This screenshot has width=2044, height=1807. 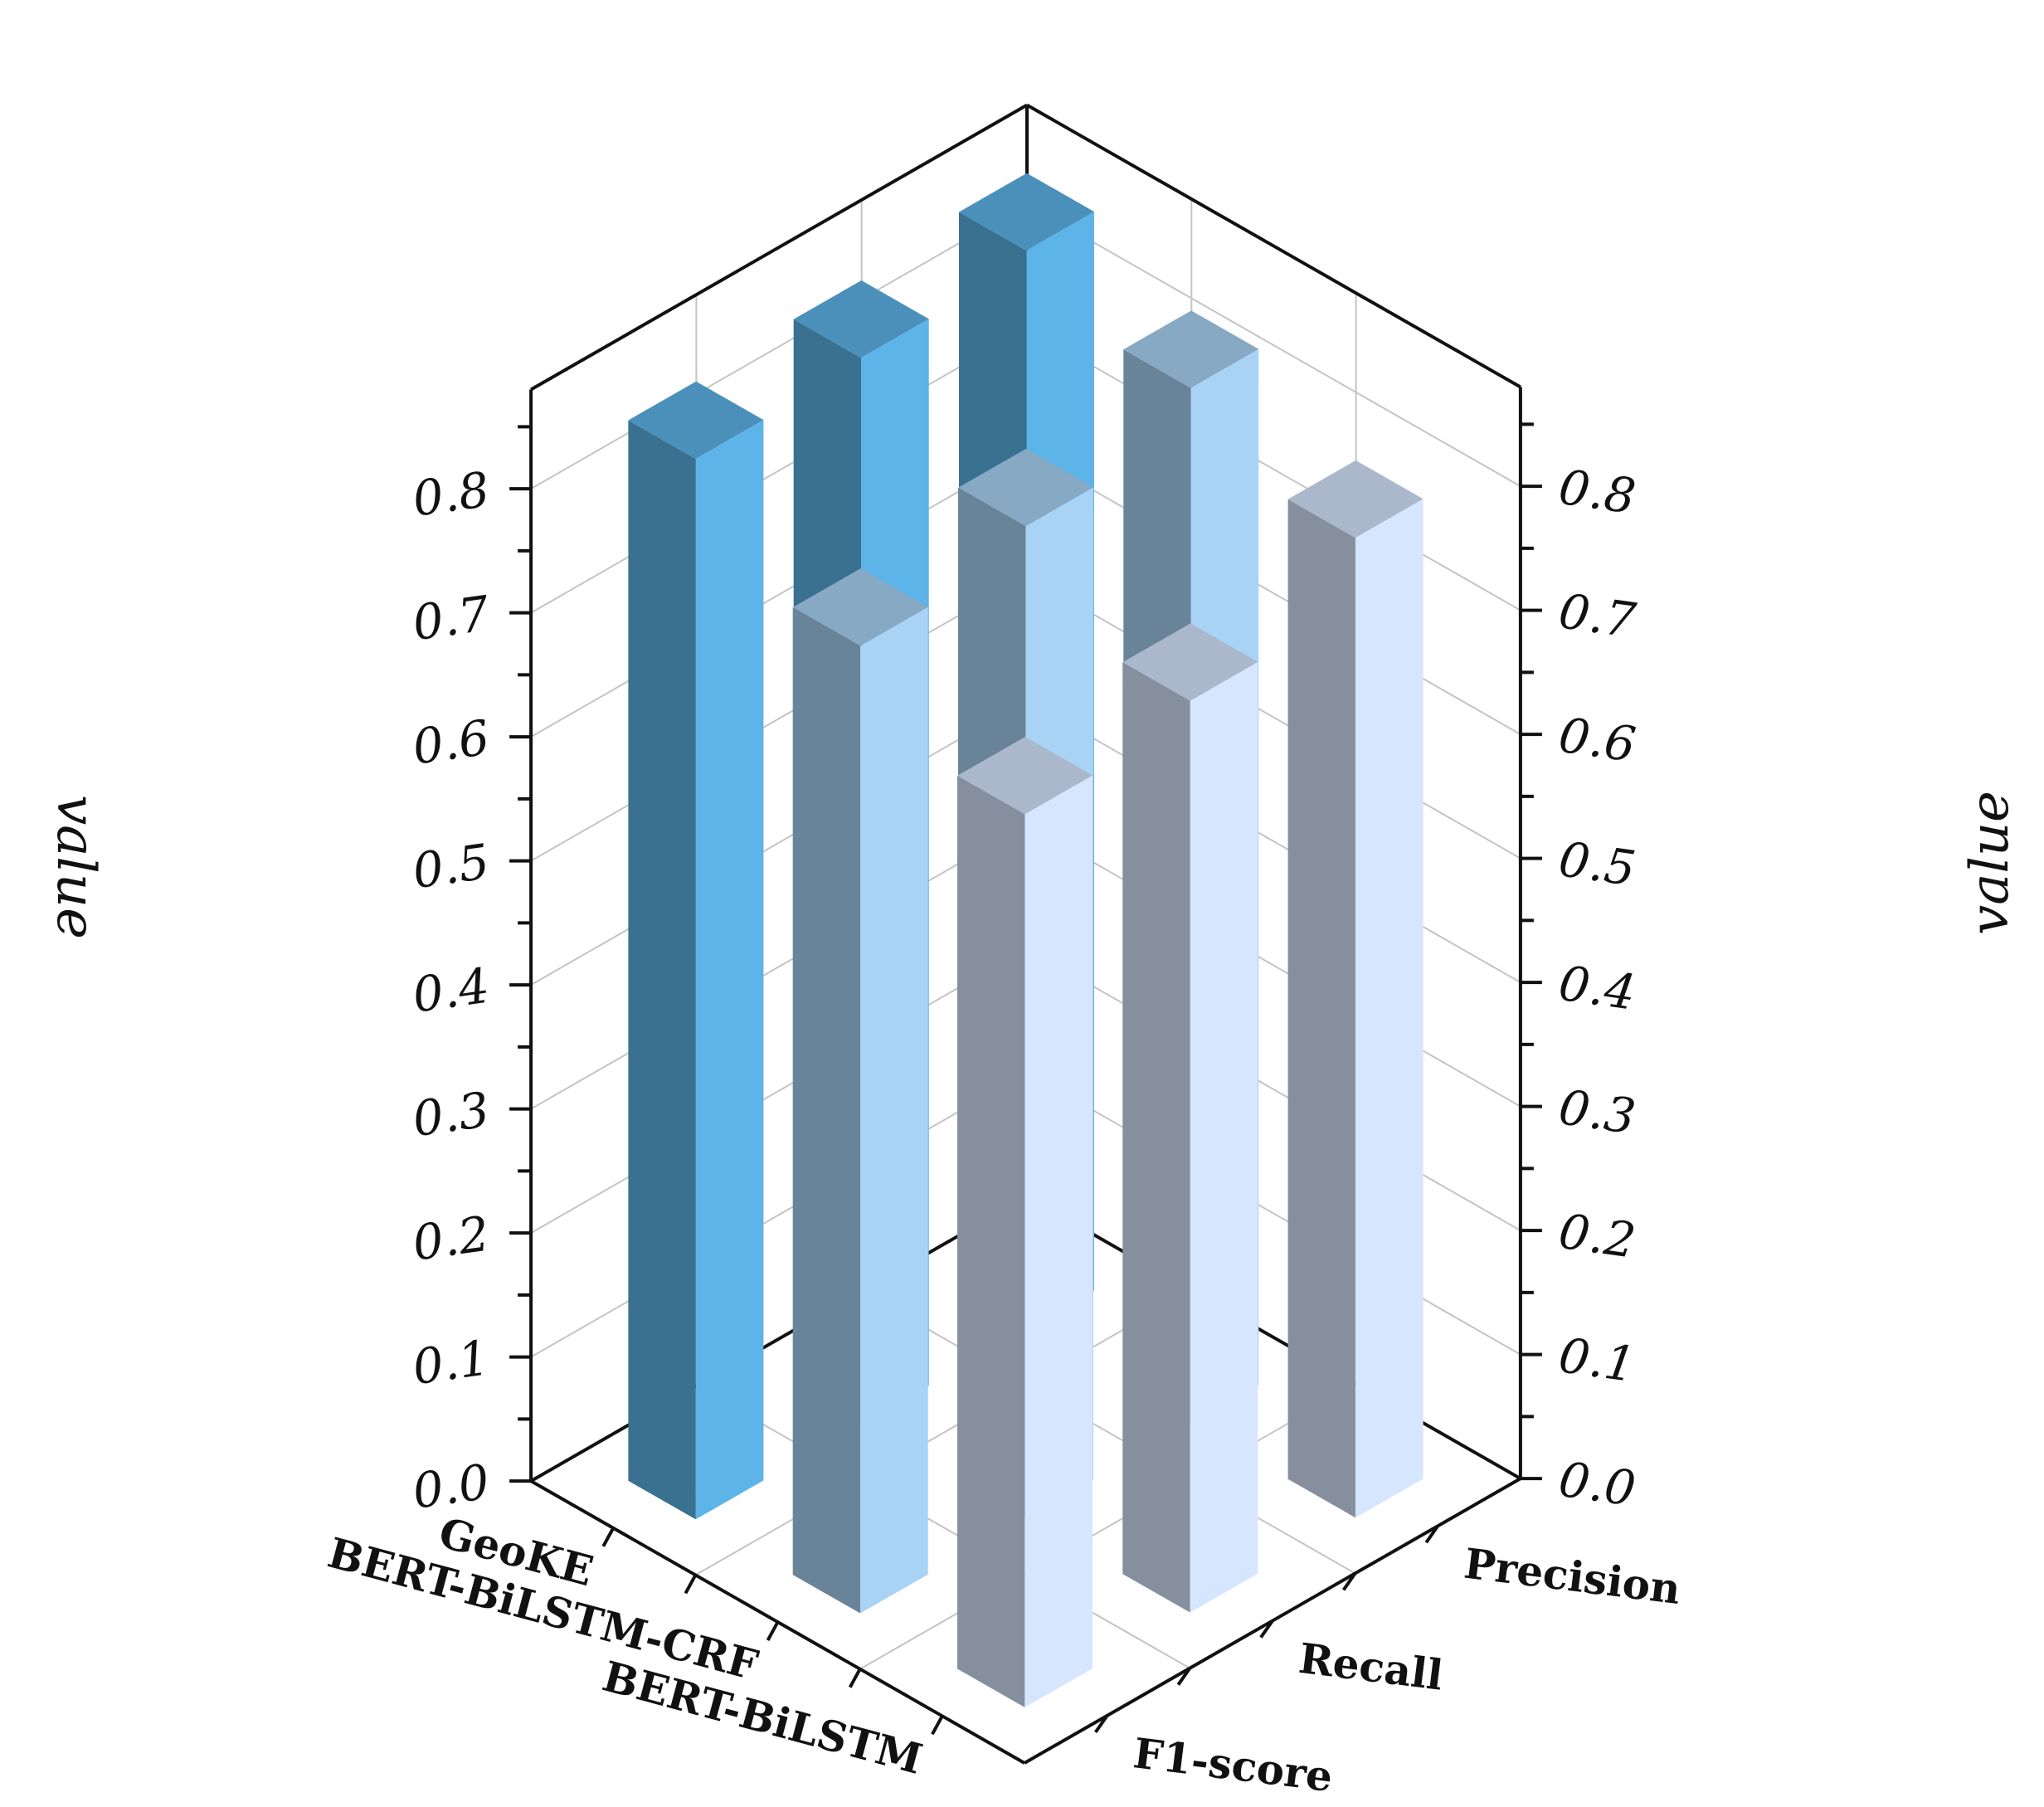 What do you see at coordinates (1024, 776) in the screenshot?
I see `bar-bert-bilstm-f1-score-top-face` at bounding box center [1024, 776].